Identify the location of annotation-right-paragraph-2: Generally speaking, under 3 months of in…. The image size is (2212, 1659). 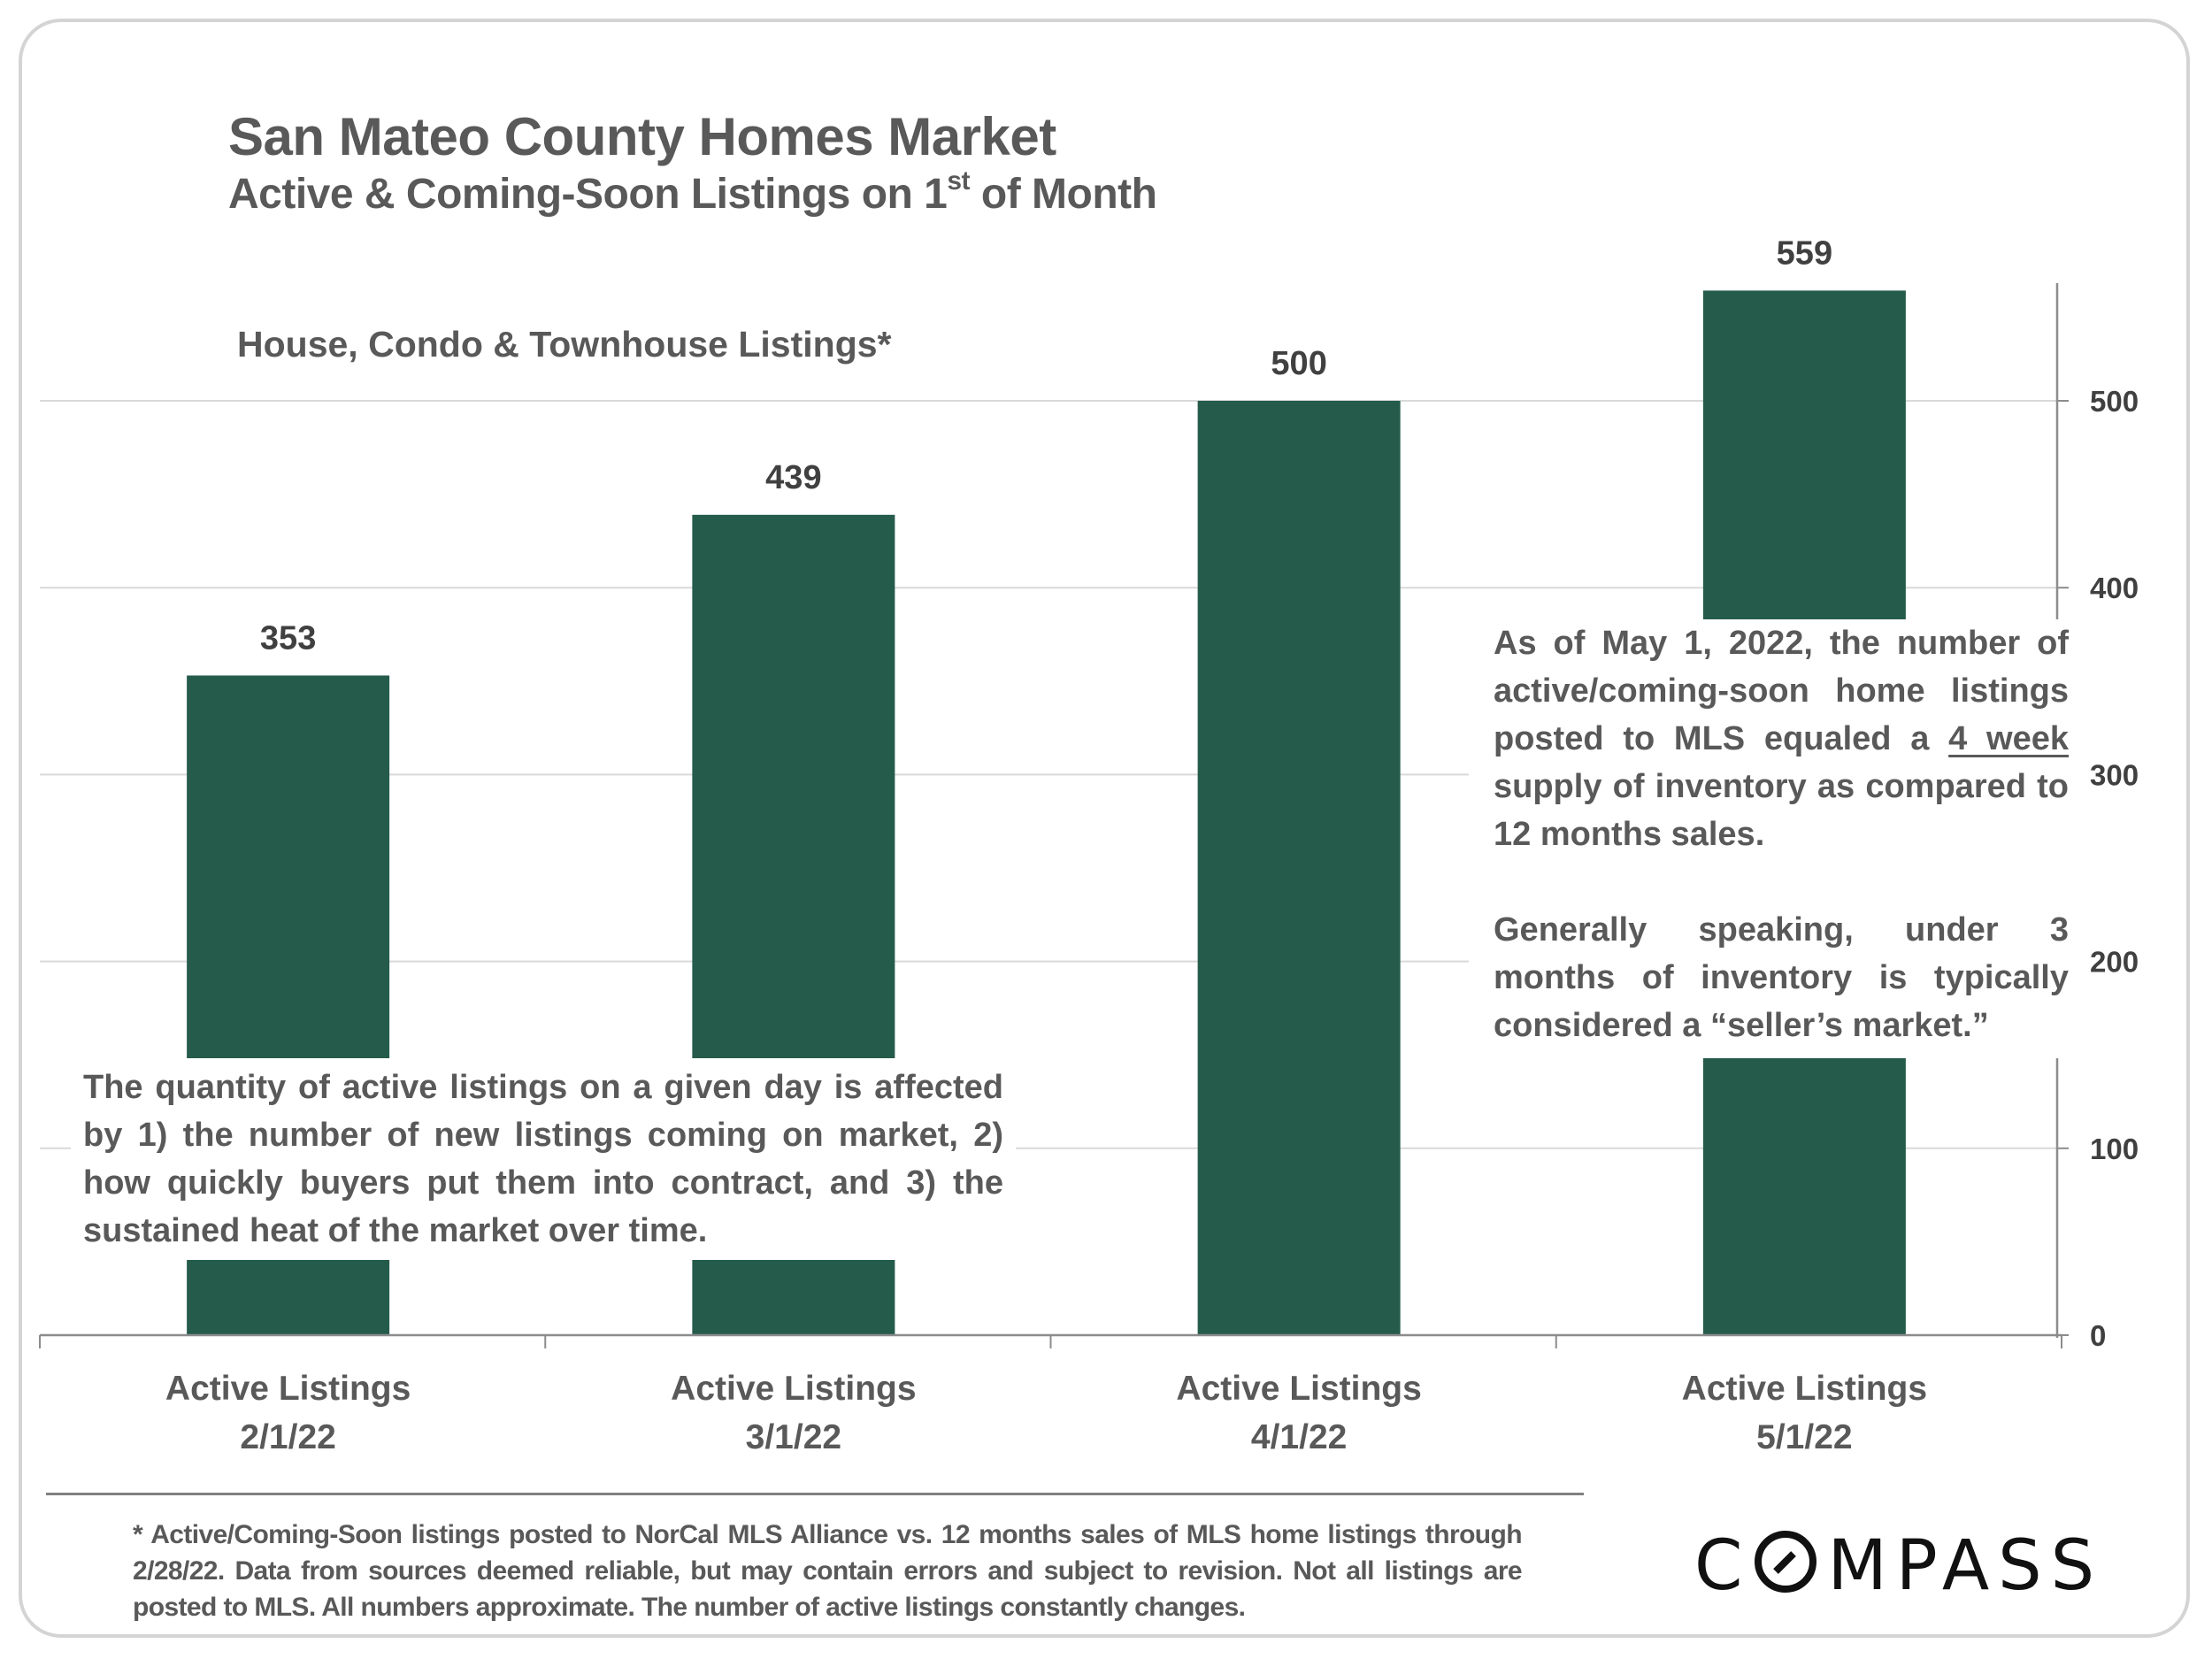
(1782, 978).